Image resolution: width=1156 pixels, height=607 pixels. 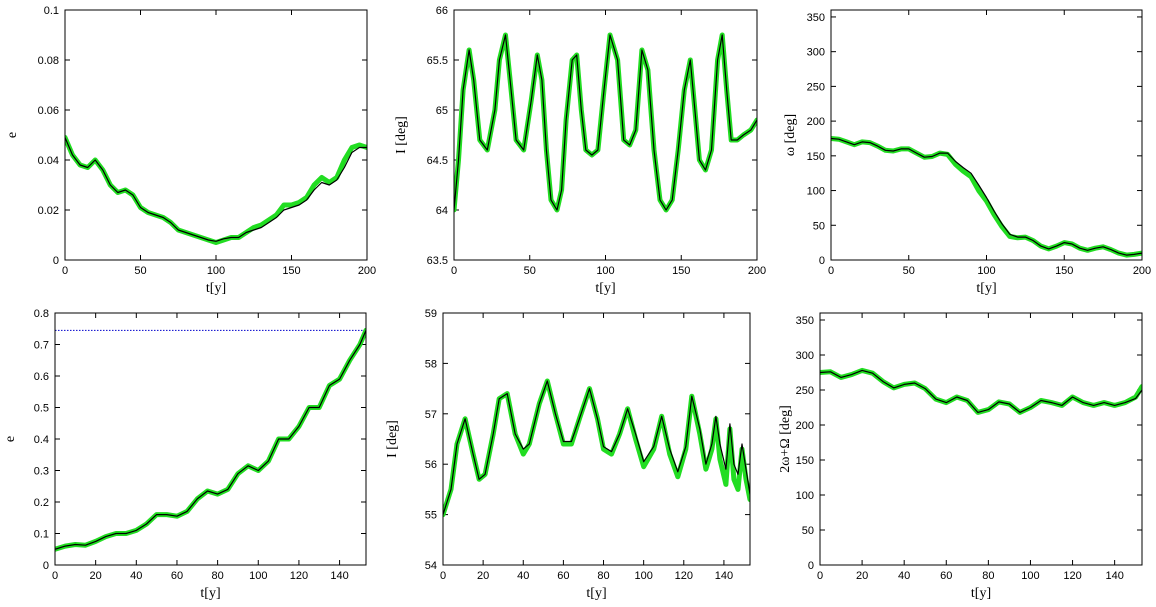 I want to click on y-tick-label: 64, so click(x=442, y=211).